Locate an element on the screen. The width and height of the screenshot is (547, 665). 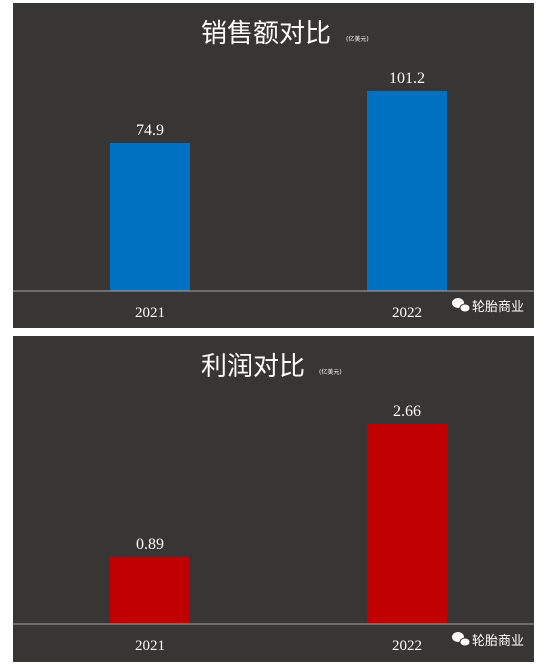
data-label-2022: 101.2 is located at coordinates (407, 78).